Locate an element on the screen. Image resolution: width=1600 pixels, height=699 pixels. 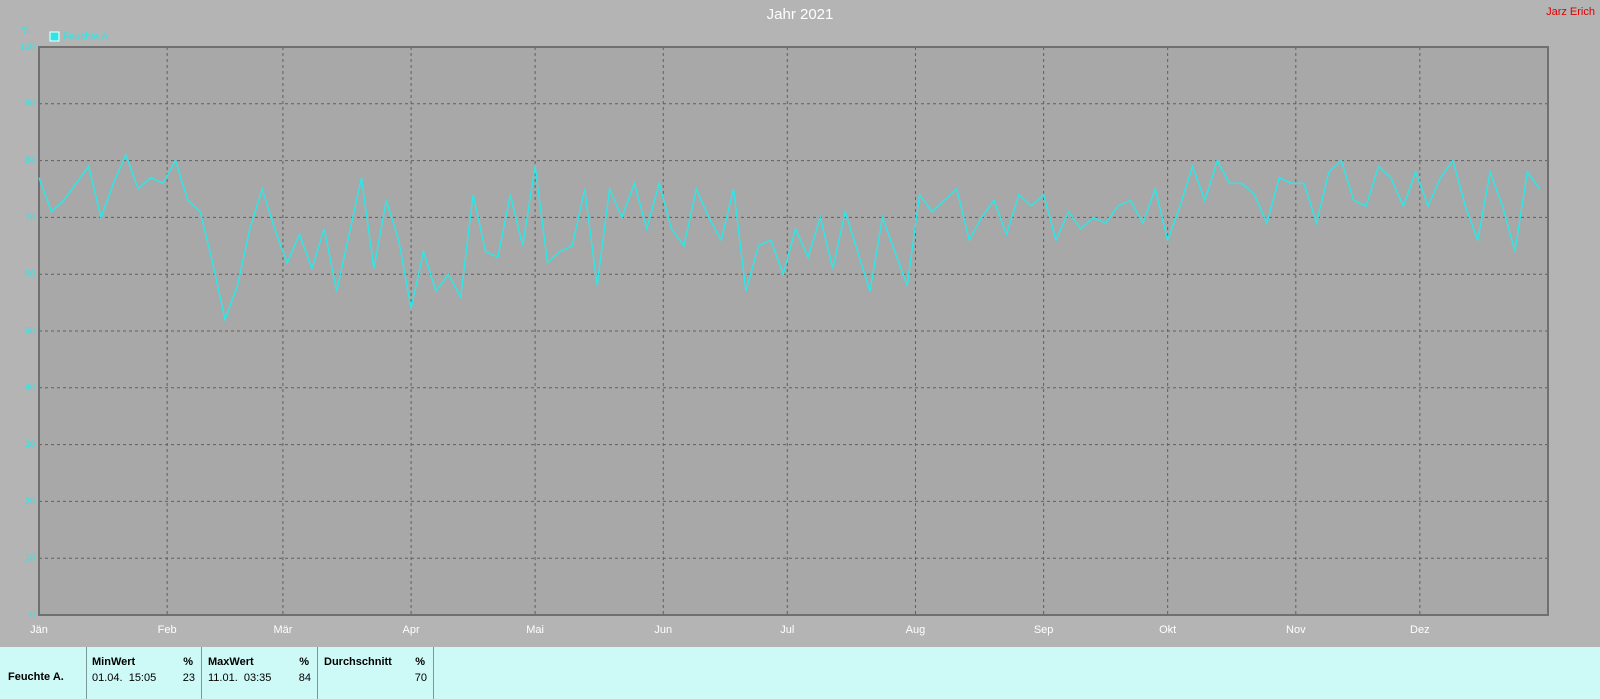
y-tick-label: 60 is located at coordinates (30, 274).